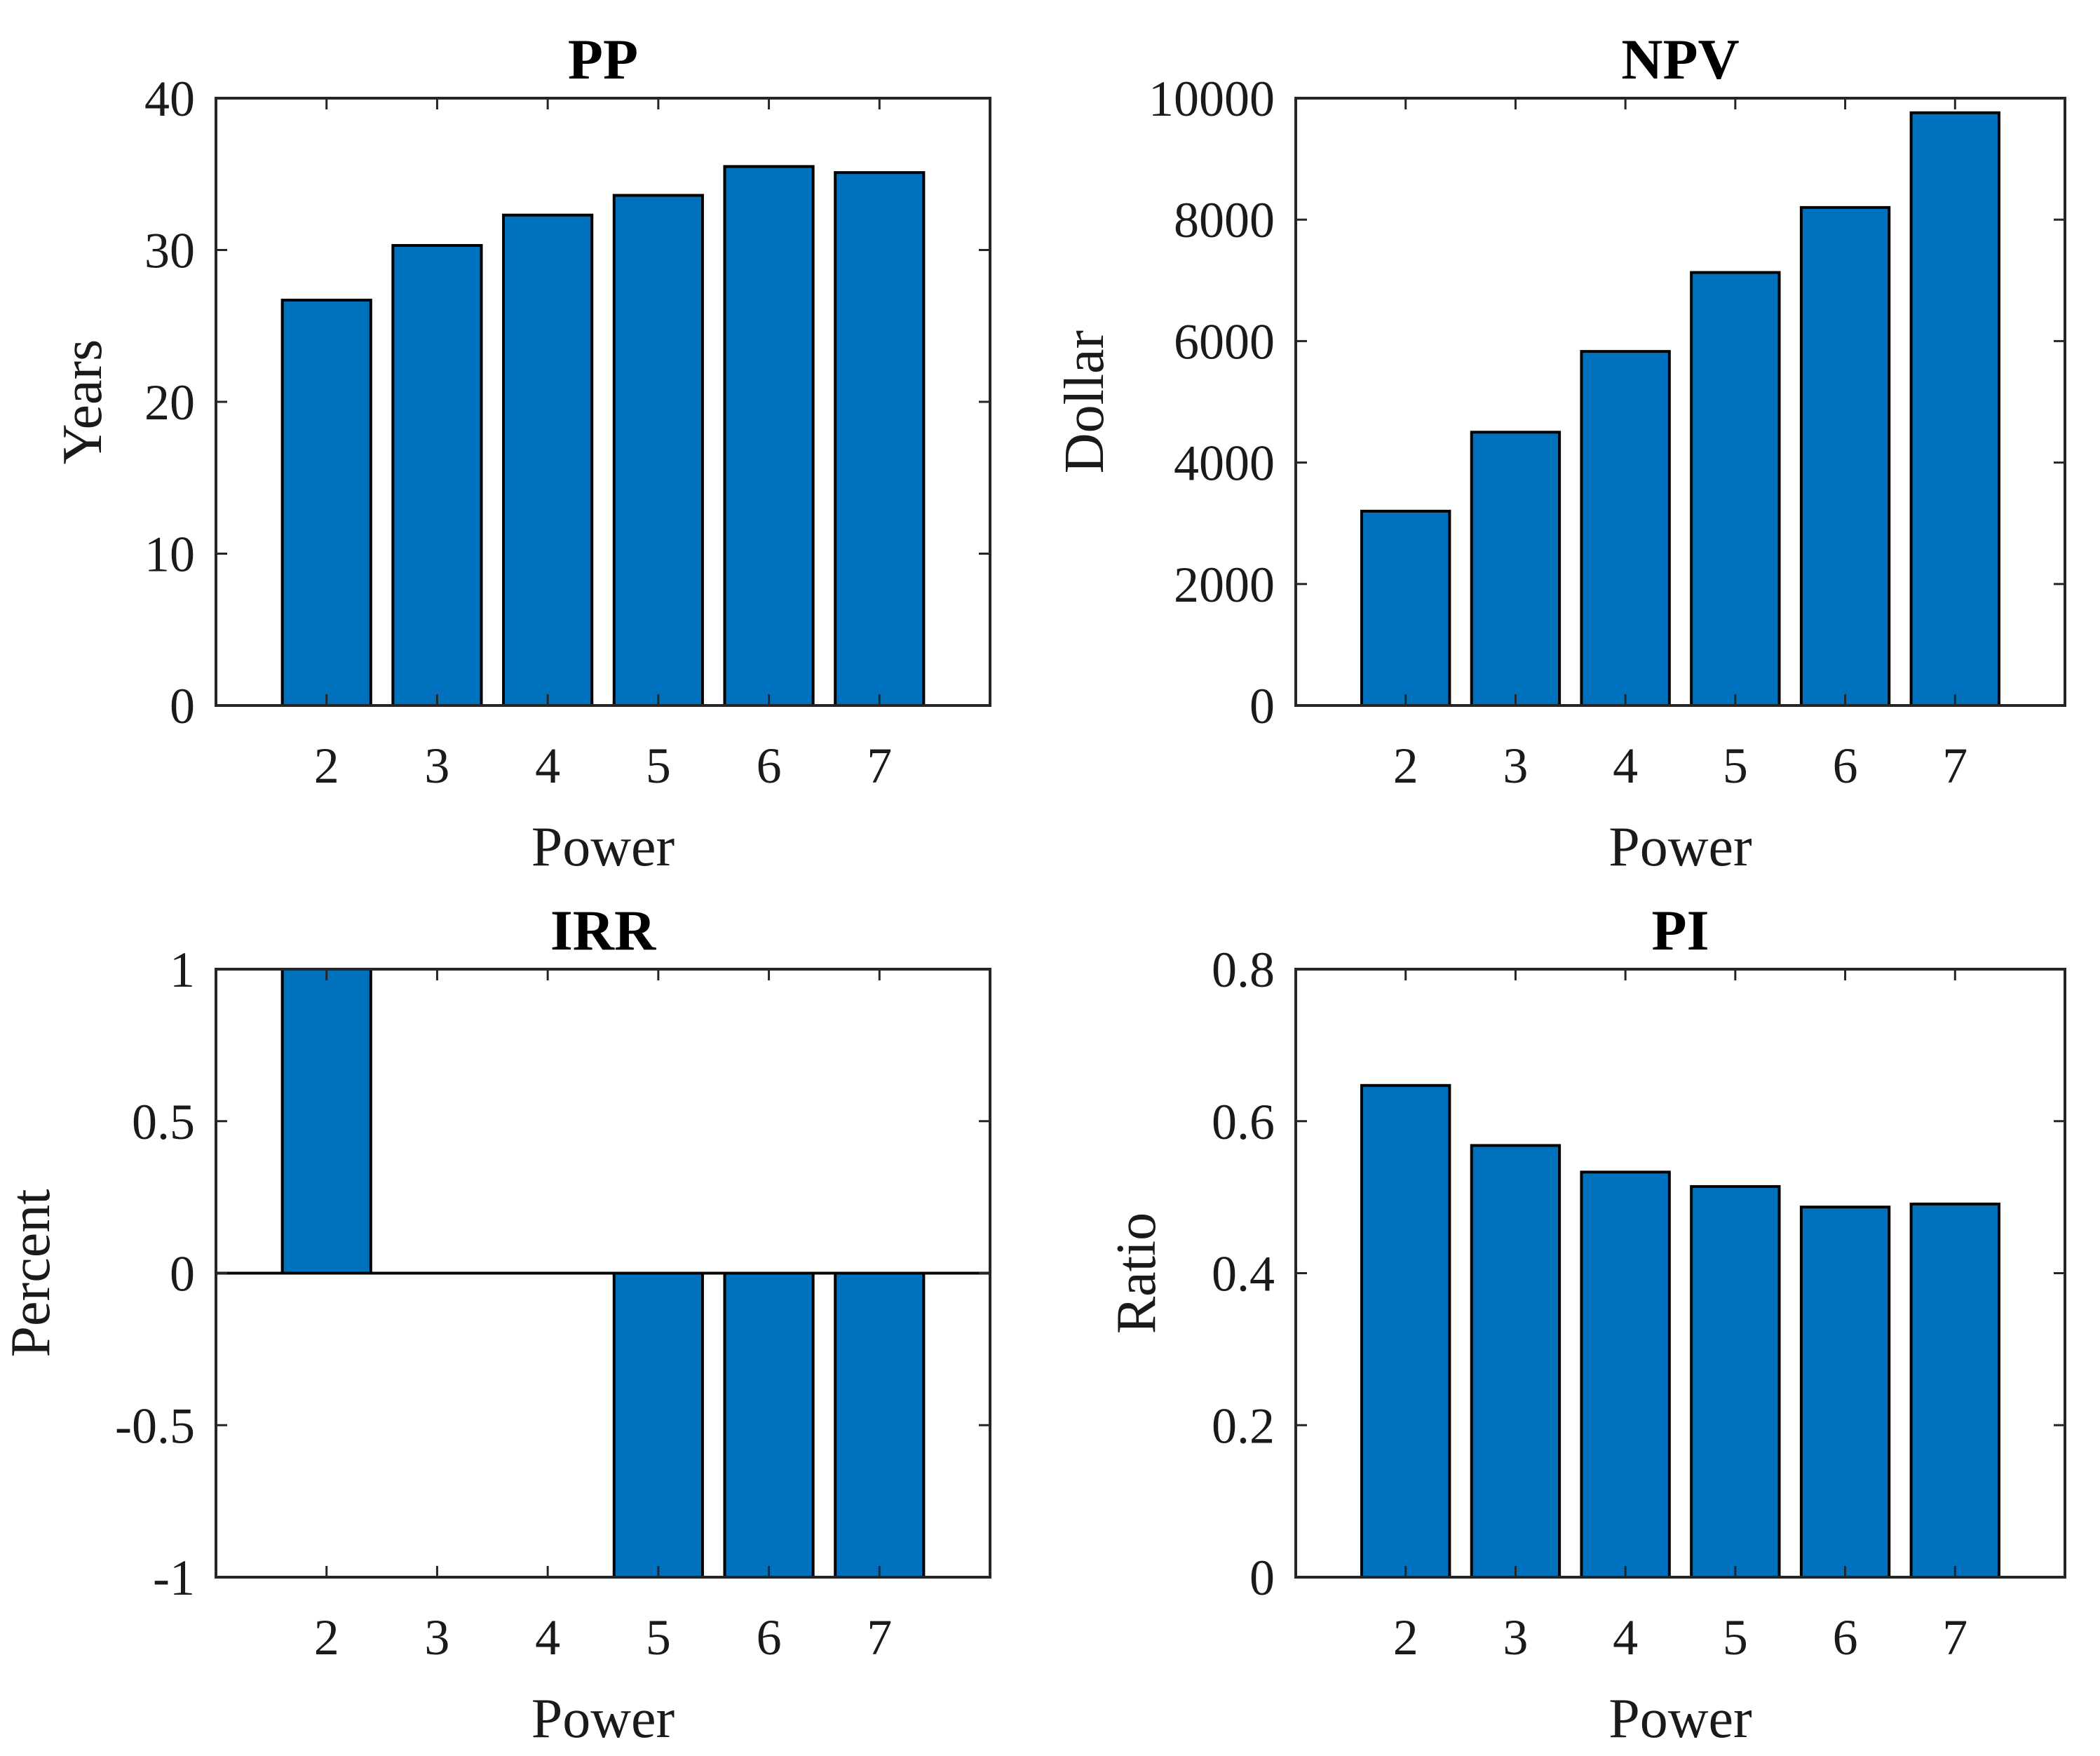  Describe the element at coordinates (1224, 341) in the screenshot. I see `y-tick-label: 6000` at that location.